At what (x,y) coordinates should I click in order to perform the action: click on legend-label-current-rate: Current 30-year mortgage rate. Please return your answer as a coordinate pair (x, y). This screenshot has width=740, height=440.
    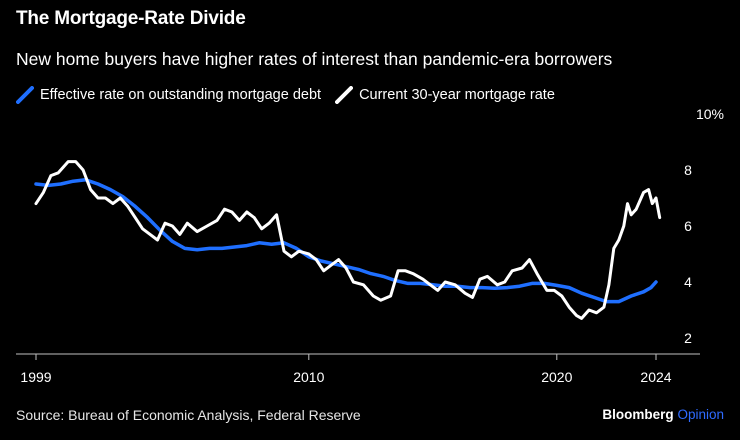
    Looking at the image, I should click on (457, 95).